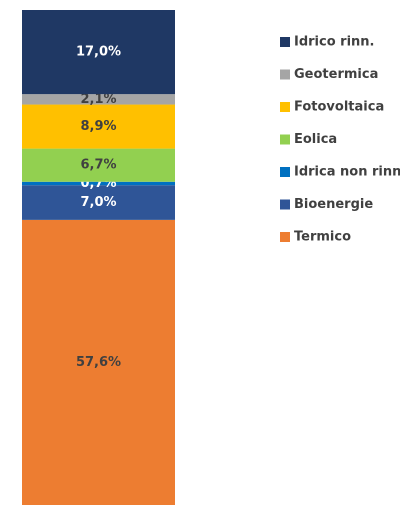  I want to click on legend-label: Bioenergie, so click(333, 204).